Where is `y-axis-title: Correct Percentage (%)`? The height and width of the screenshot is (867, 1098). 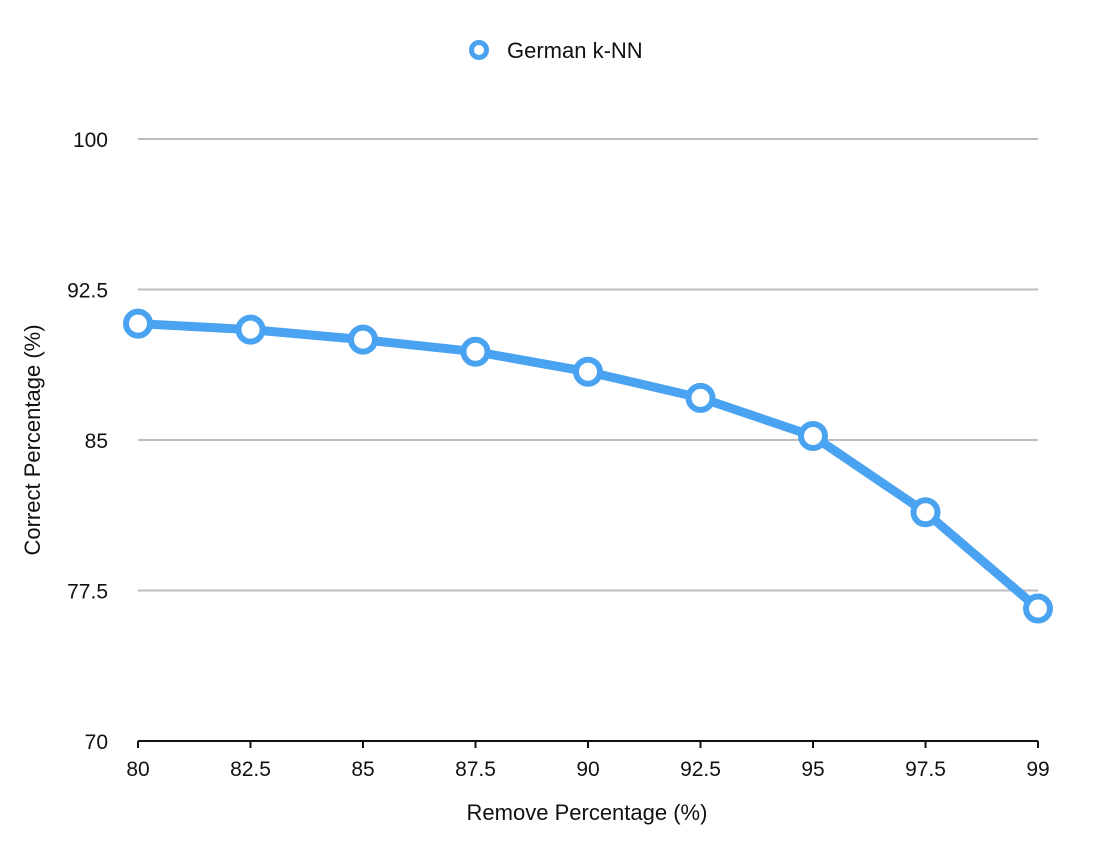 y-axis-title: Correct Percentage (%) is located at coordinates (32, 439).